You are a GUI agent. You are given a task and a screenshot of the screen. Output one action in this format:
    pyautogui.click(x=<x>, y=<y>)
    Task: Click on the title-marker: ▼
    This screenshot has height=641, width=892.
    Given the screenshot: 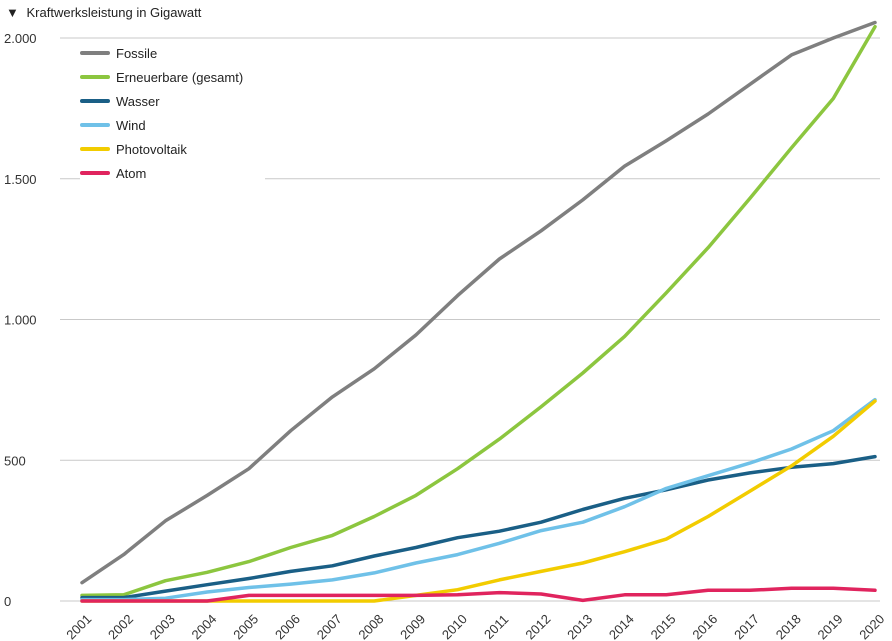 What is the action you would take?
    pyautogui.click(x=12, y=12)
    